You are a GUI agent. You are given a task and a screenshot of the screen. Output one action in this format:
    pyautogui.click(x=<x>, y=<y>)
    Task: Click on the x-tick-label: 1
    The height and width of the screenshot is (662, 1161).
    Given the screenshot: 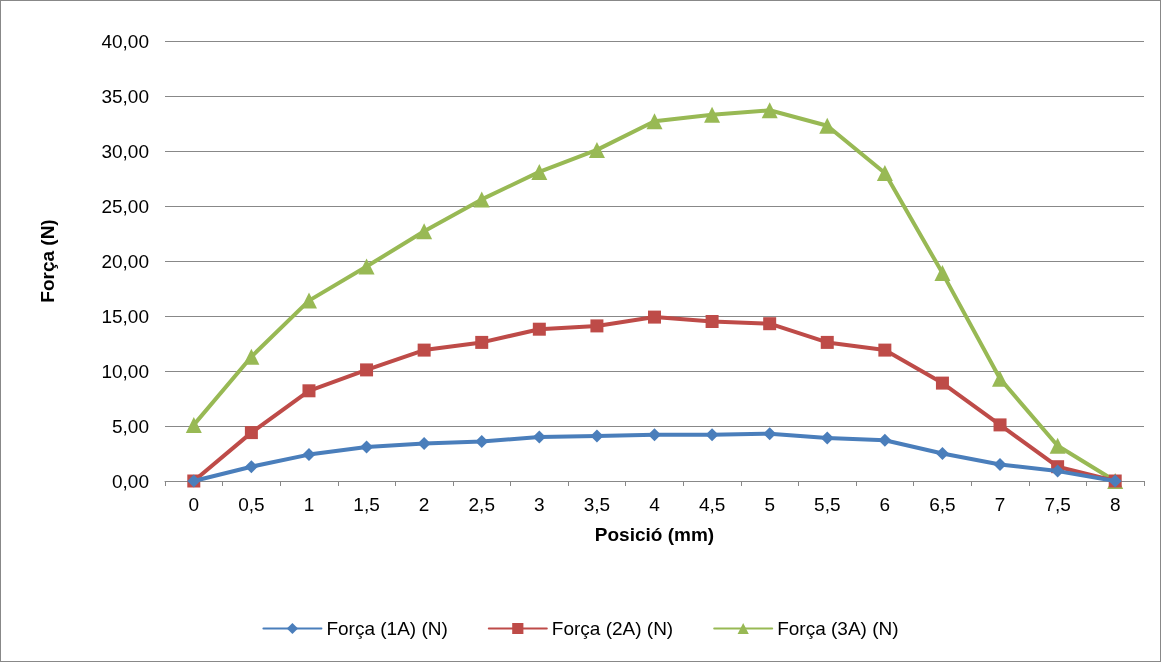 What is the action you would take?
    pyautogui.click(x=309, y=504)
    